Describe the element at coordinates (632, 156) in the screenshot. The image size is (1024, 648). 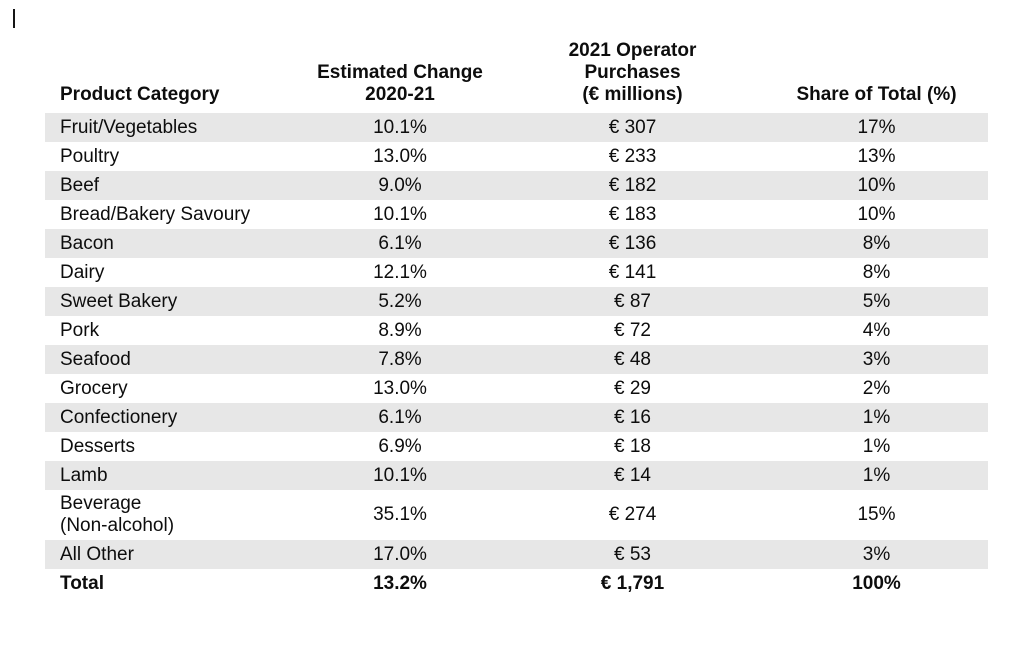
I see `purchases-cell: € 233` at that location.